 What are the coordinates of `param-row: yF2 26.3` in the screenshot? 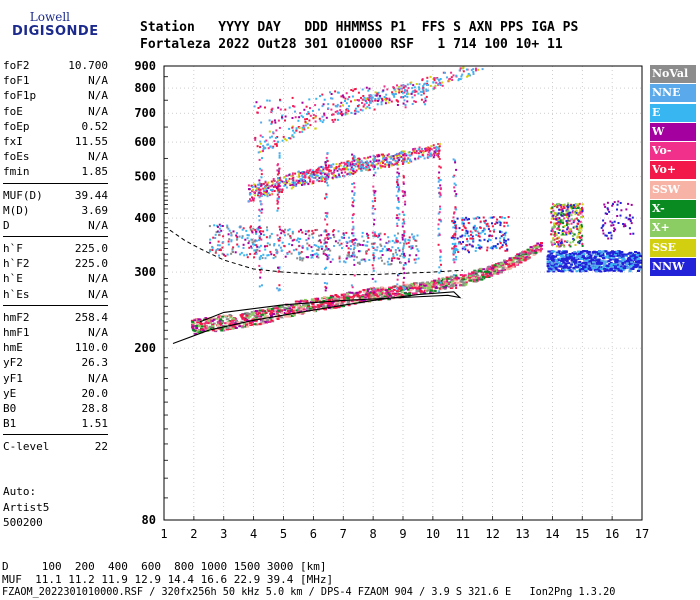 It's located at (55, 362).